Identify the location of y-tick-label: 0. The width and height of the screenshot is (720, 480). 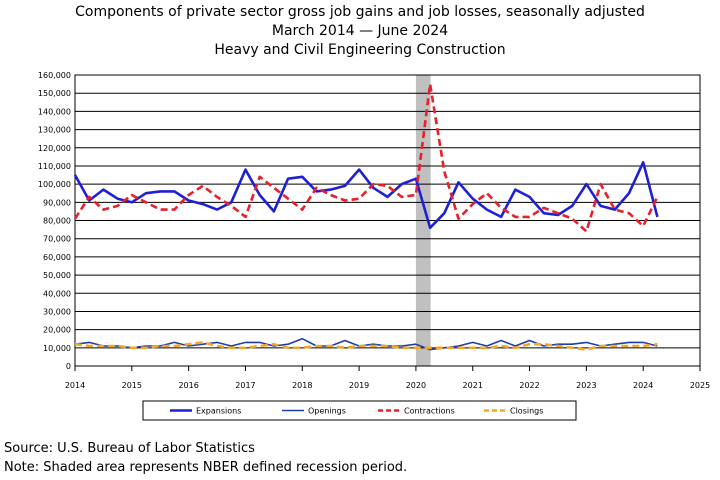
(68, 366).